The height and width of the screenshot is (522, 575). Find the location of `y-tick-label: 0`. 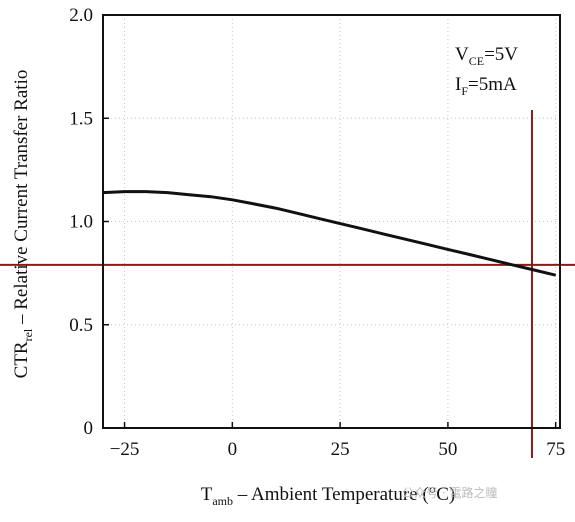

y-tick-label: 0 is located at coordinates (89, 428).